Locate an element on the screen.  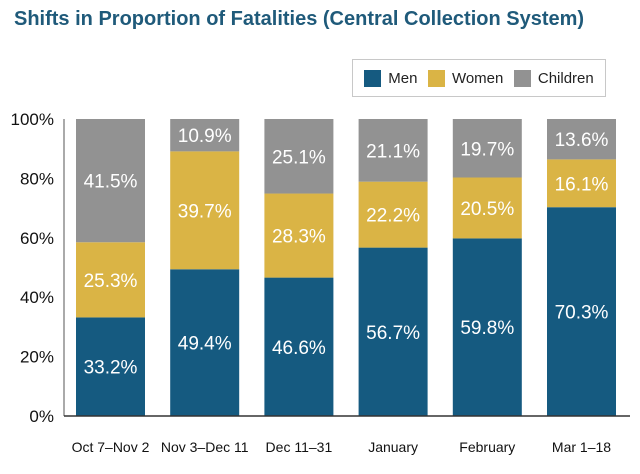
data-label-women: 16.1% is located at coordinates (582, 184).